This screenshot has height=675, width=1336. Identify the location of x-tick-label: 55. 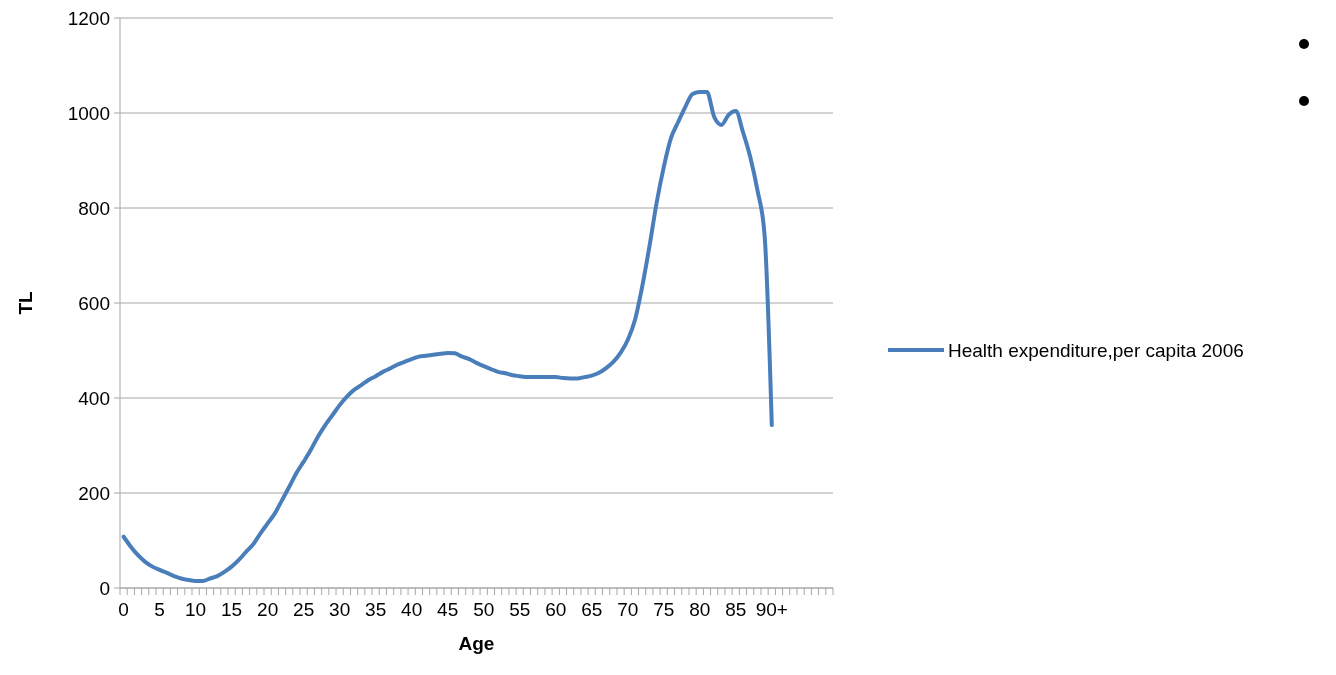
(520, 609).